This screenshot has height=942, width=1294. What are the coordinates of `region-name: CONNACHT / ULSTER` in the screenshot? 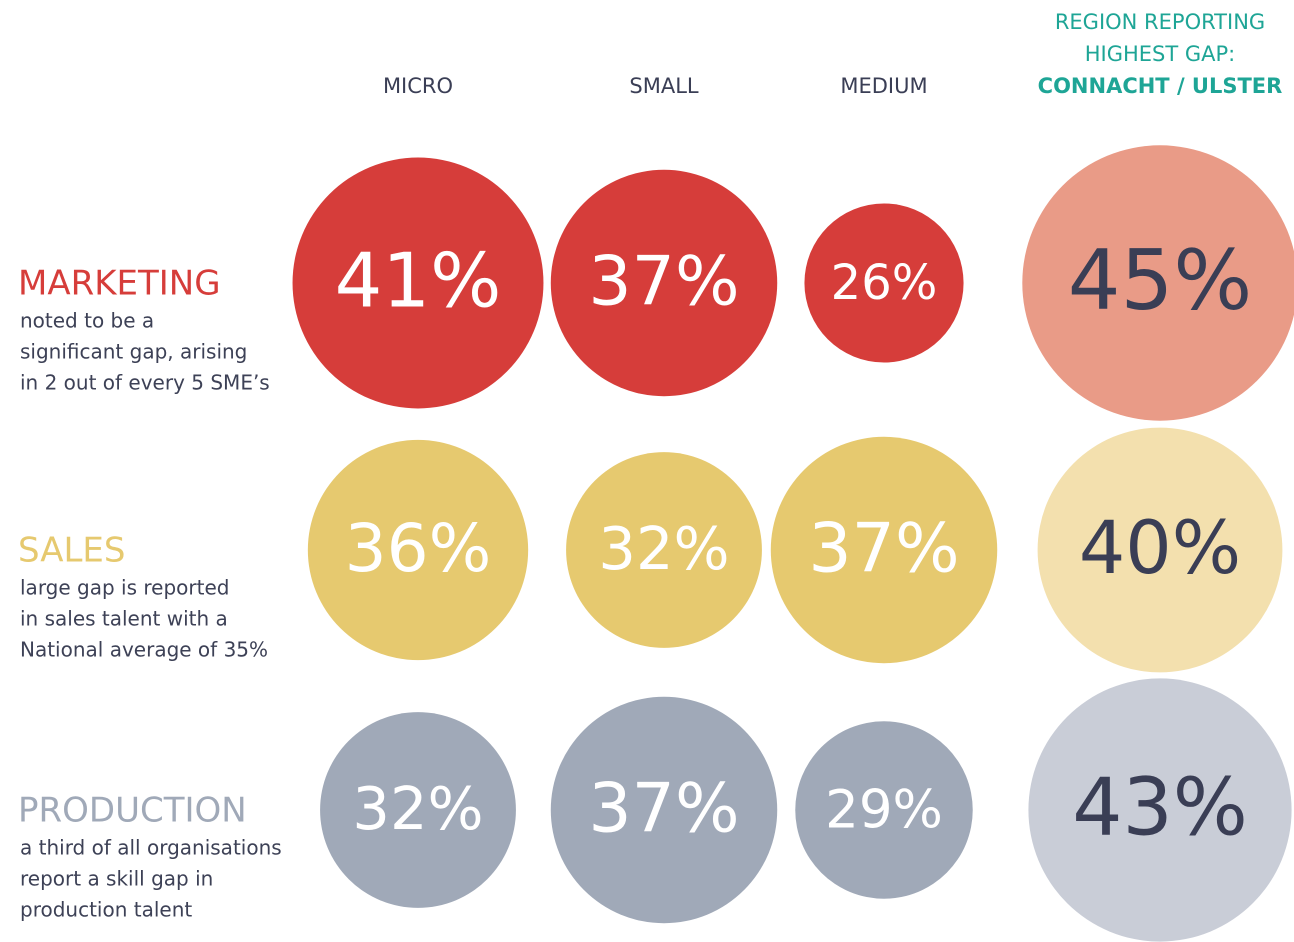 It's located at (1160, 86).